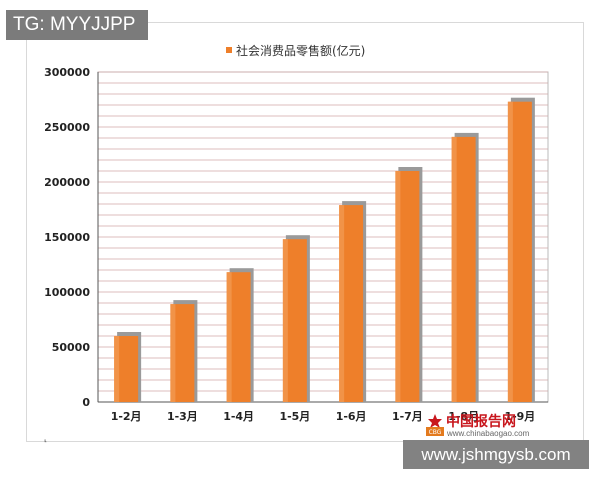  I want to click on y-tick-label: 0, so click(86, 402).